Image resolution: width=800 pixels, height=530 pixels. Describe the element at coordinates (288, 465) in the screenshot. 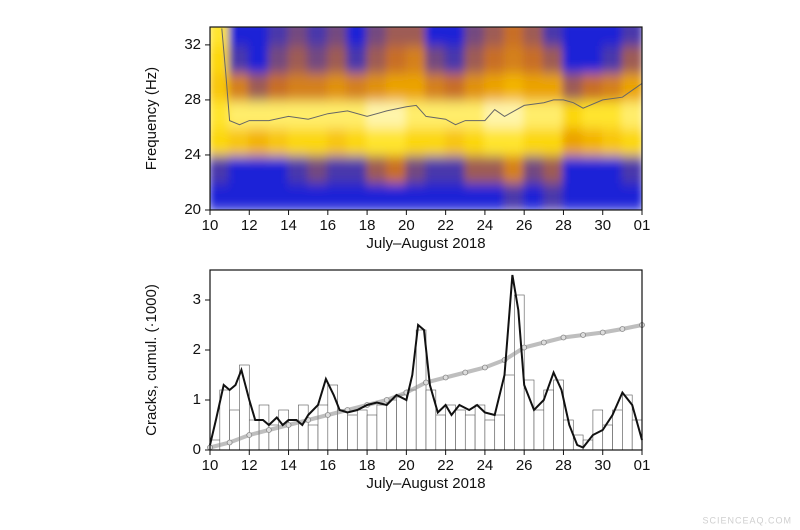

I see `x-tick-label: 14` at that location.